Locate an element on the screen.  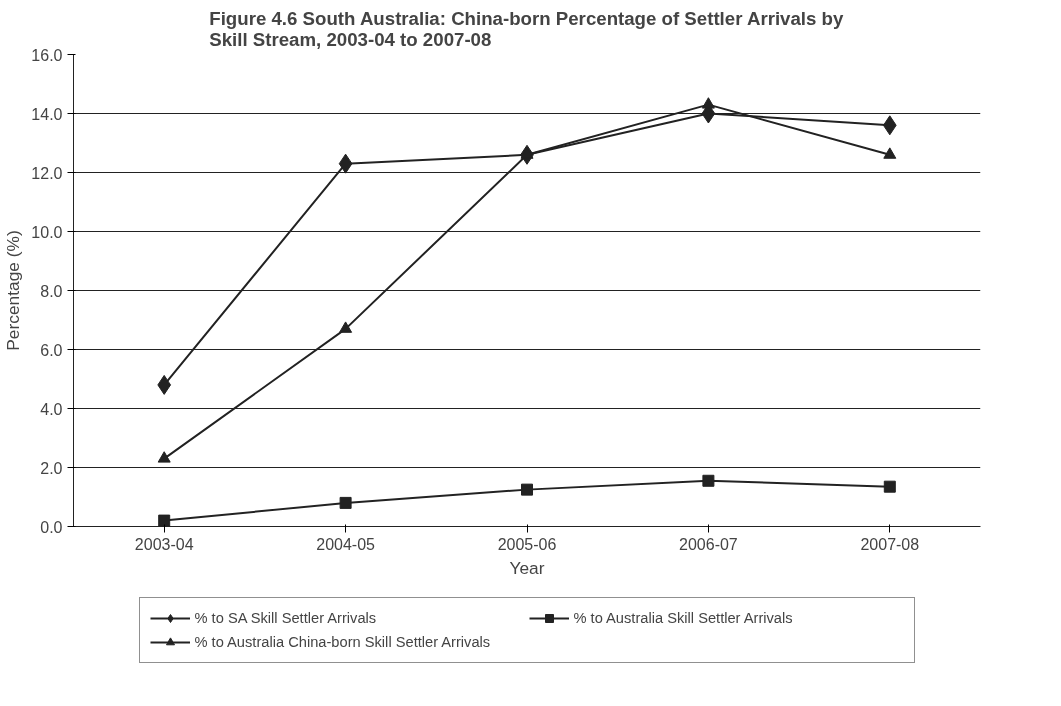
y-tick-label: 12.0 is located at coordinates (47, 173).